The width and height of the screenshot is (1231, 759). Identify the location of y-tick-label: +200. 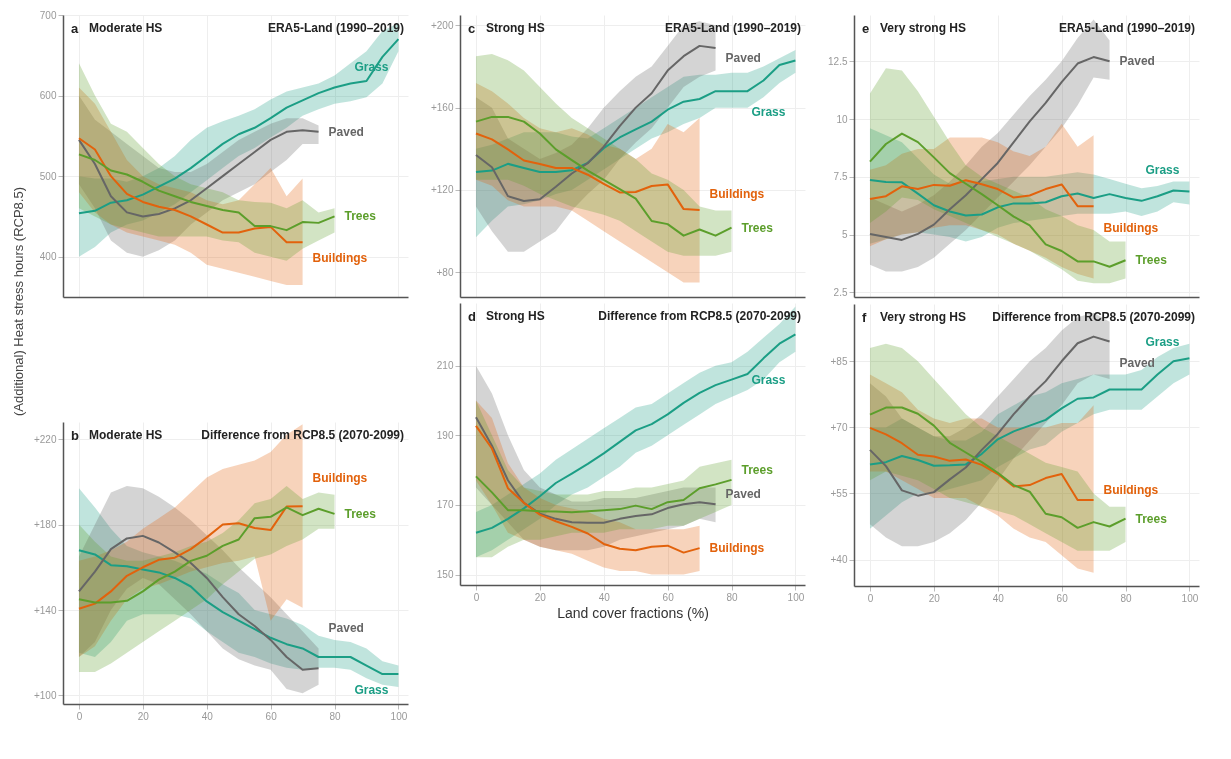
(442, 25).